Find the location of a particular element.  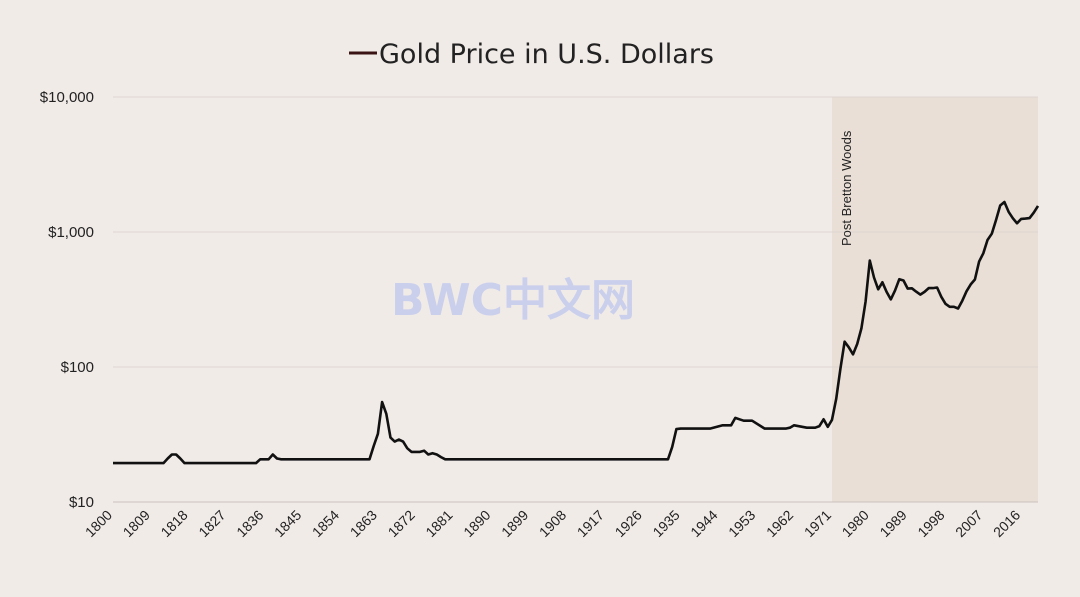

shaded-region-label: Post Bretton Woods is located at coordinates (846, 188).